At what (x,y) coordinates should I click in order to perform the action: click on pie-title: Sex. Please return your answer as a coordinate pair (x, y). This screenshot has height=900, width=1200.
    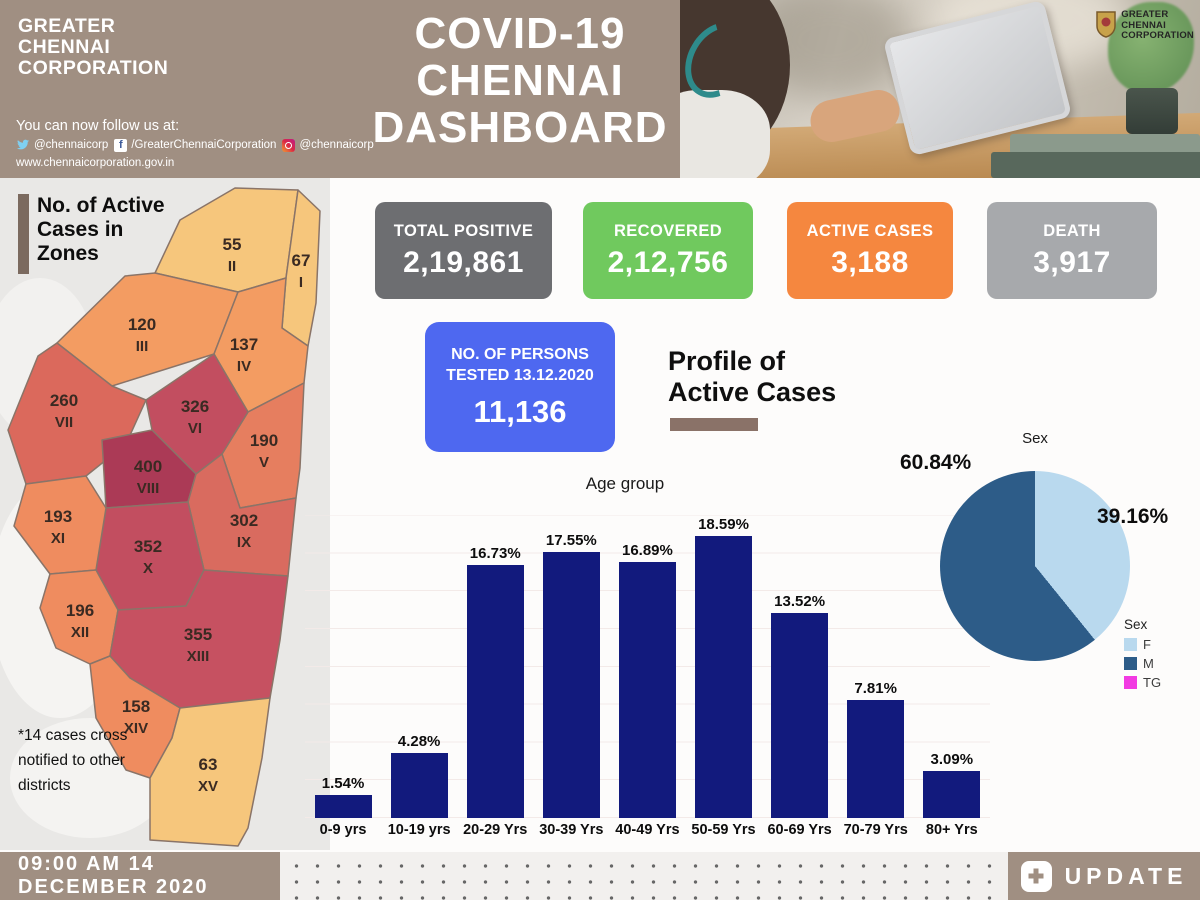
    Looking at the image, I should click on (1035, 438).